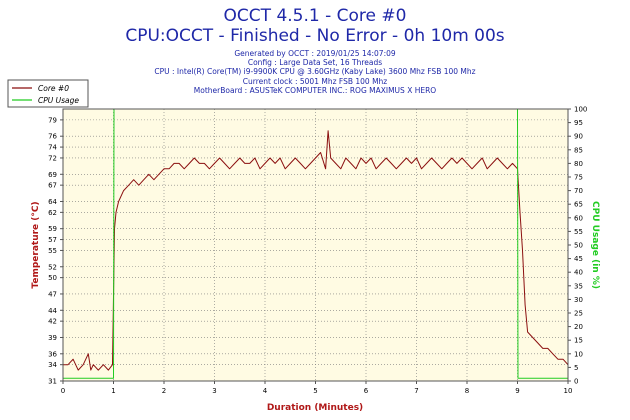  I want to click on y2-tick-label: 100, so click(580, 110).